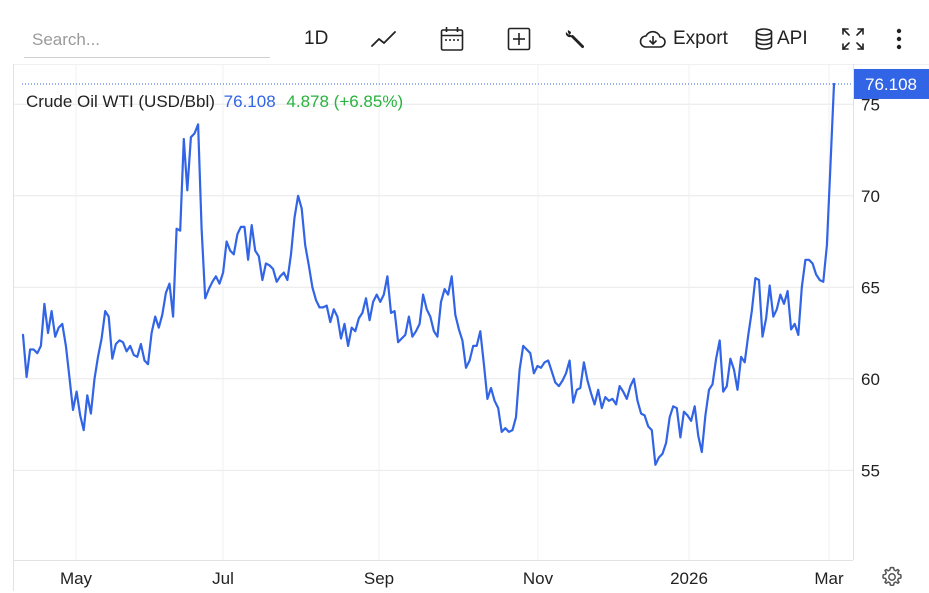 This screenshot has height=593, width=929. Describe the element at coordinates (379, 578) in the screenshot. I see `x-tick-label: Sep` at that location.